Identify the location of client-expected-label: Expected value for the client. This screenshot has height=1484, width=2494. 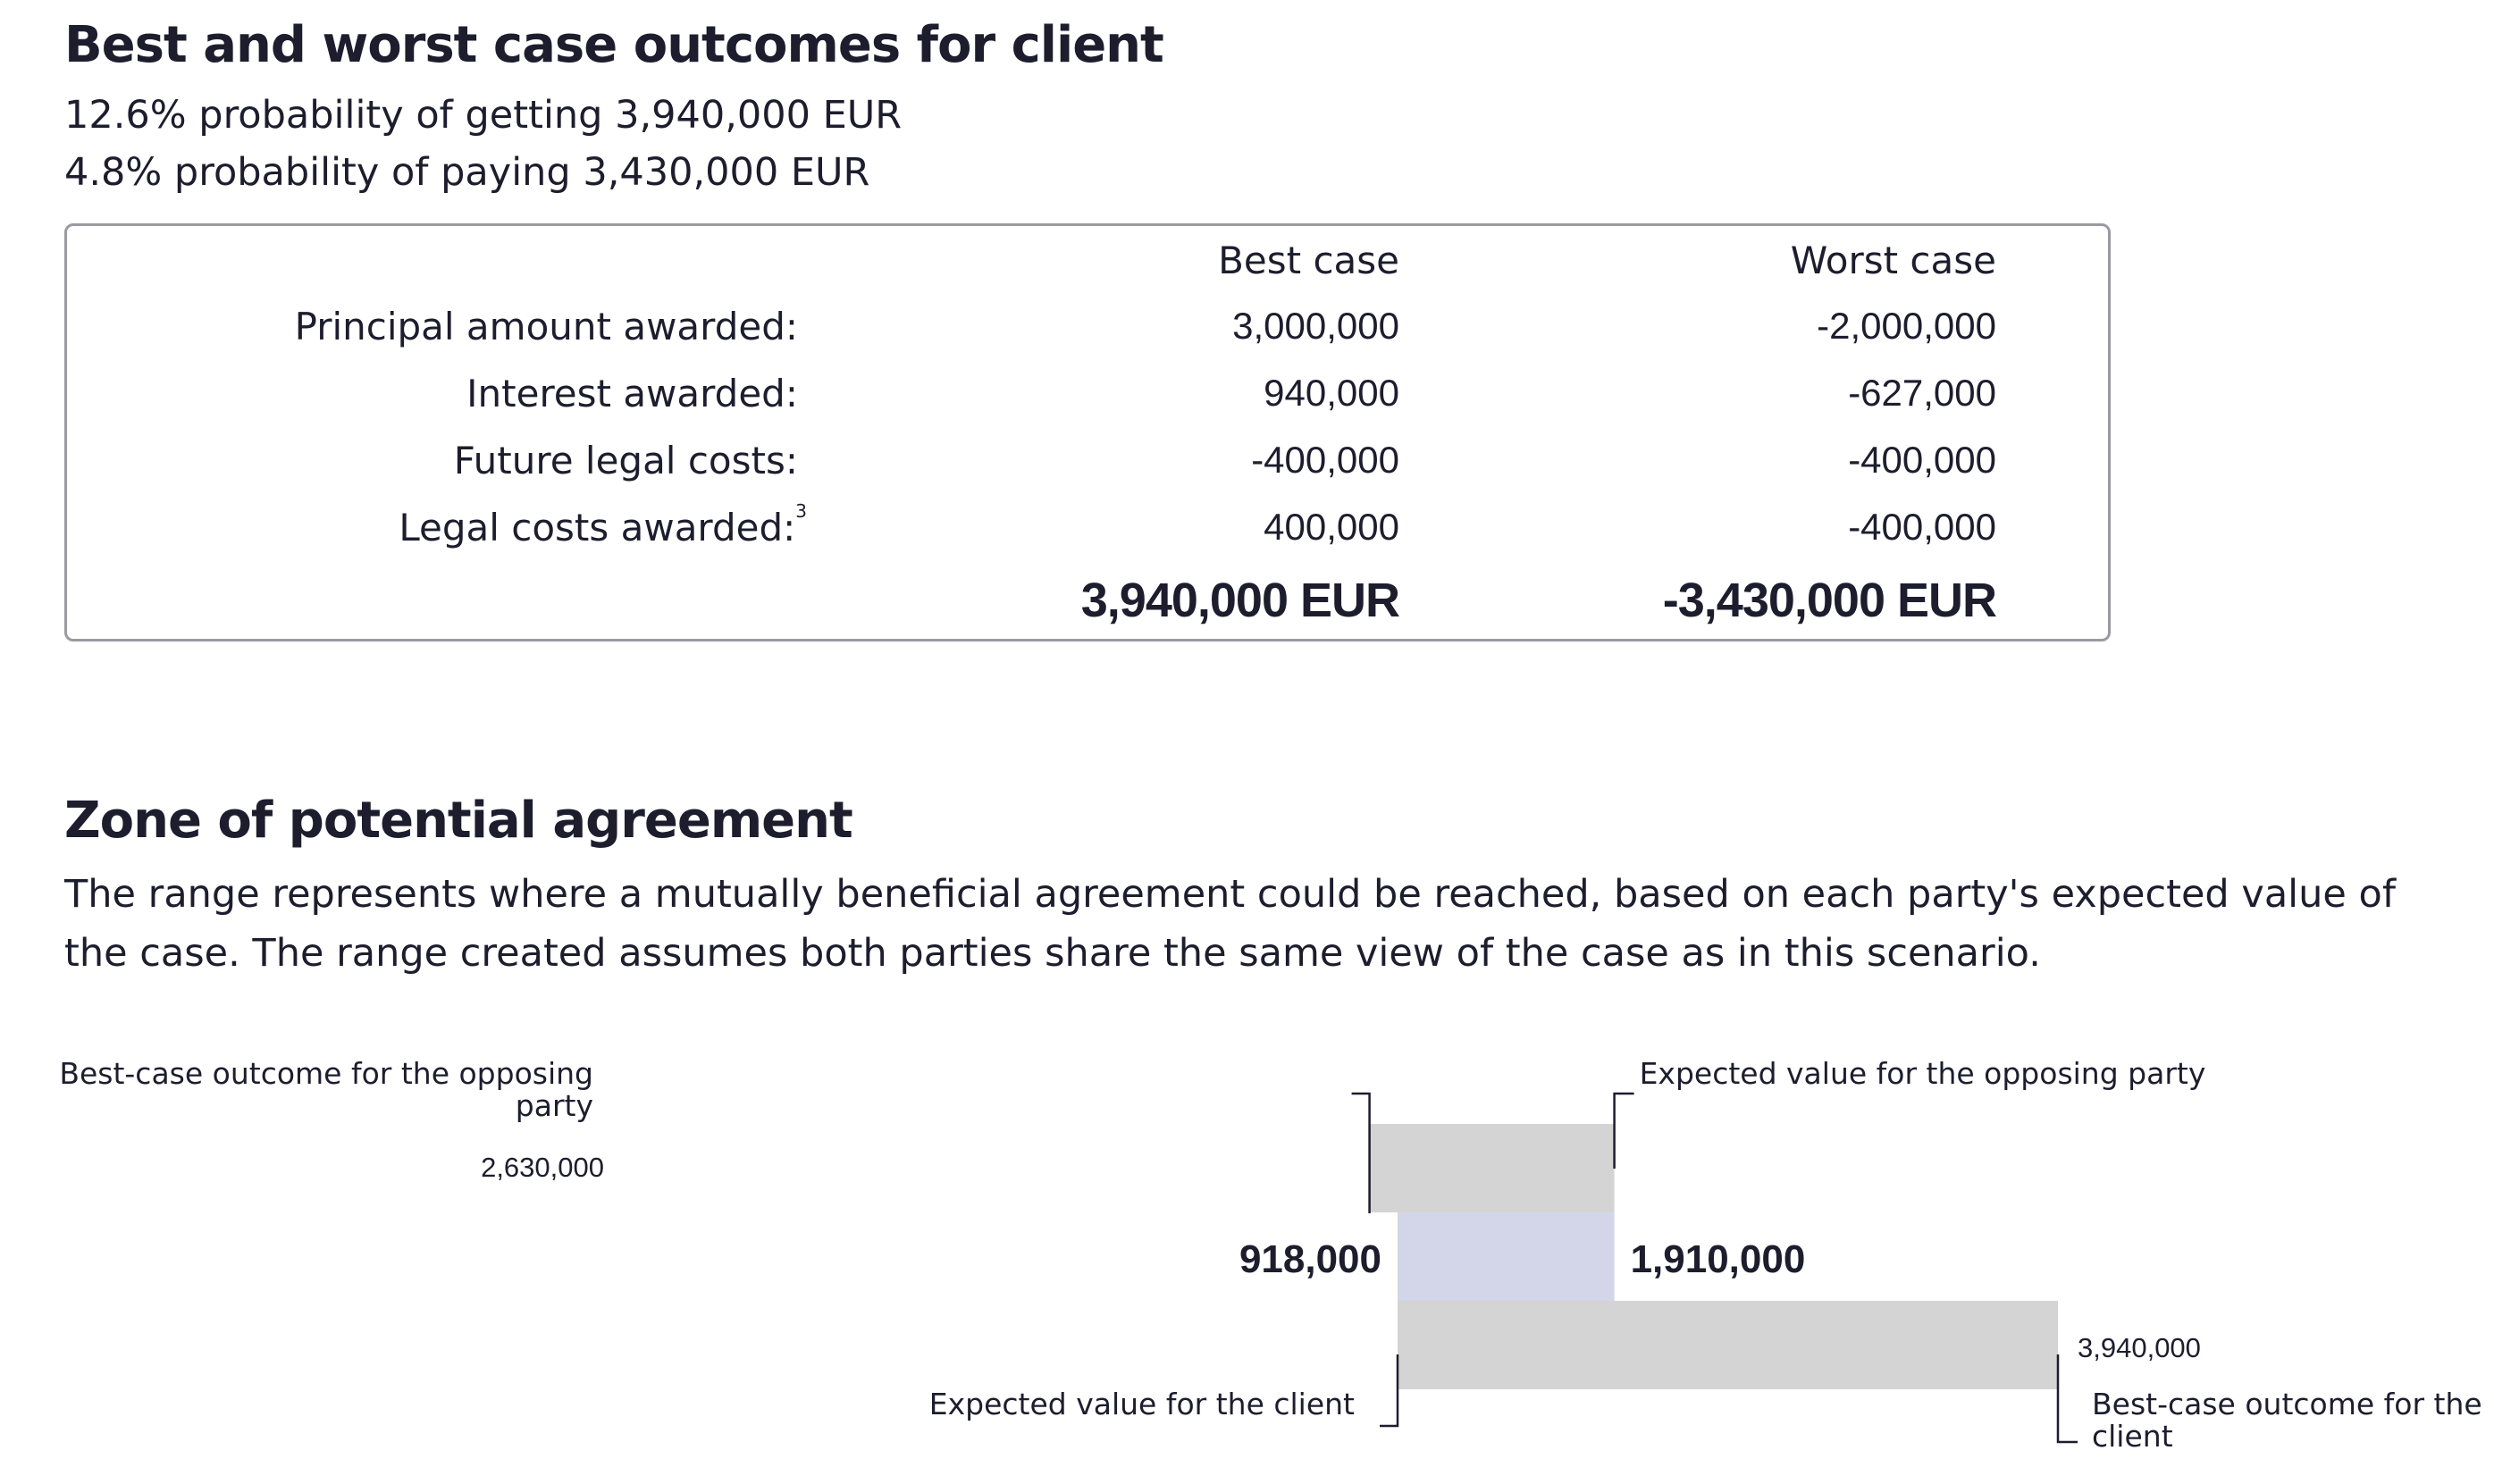
(1142, 1404).